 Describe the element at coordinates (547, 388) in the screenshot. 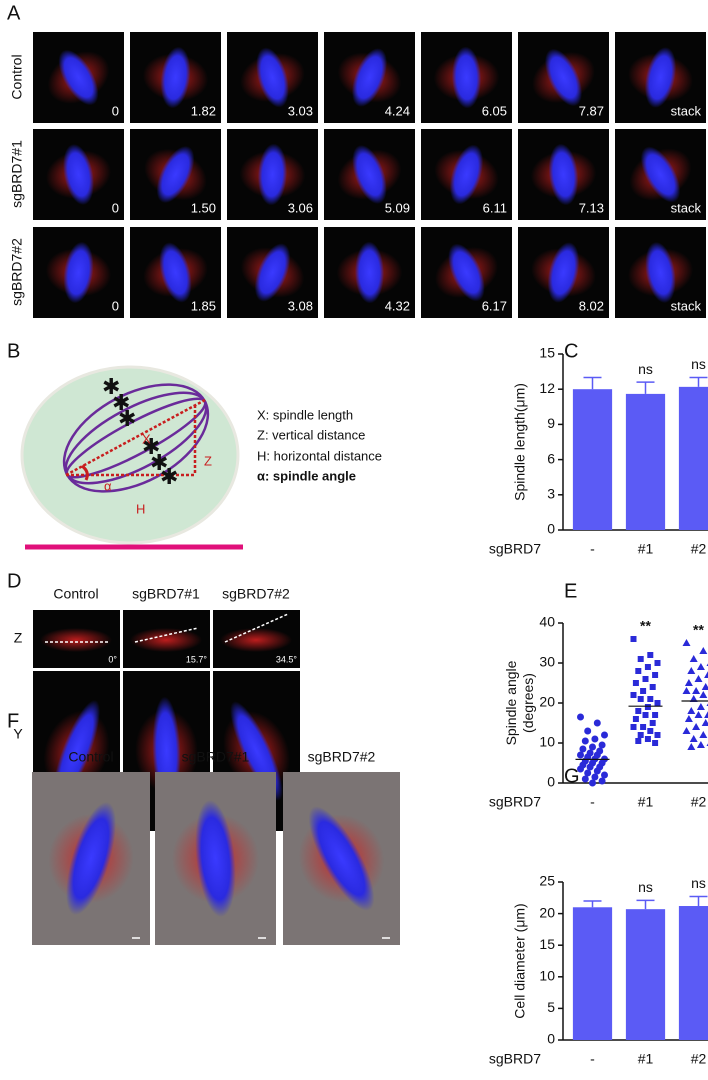

I see `y-tick-label: 12` at that location.